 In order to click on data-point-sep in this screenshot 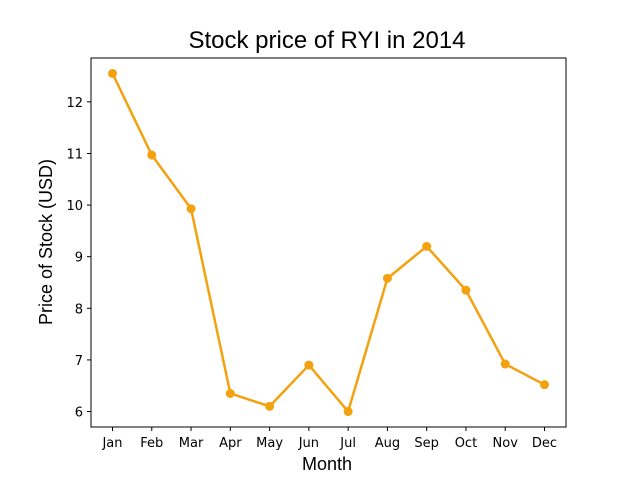, I will do `click(427, 246)`.